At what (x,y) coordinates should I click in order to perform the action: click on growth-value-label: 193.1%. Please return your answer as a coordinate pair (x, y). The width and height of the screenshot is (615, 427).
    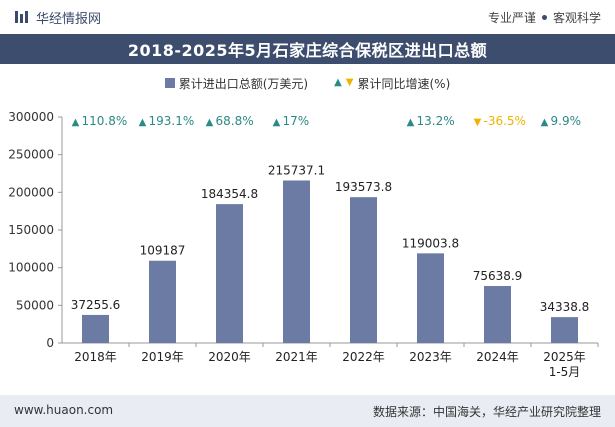
    Looking at the image, I should click on (172, 121).